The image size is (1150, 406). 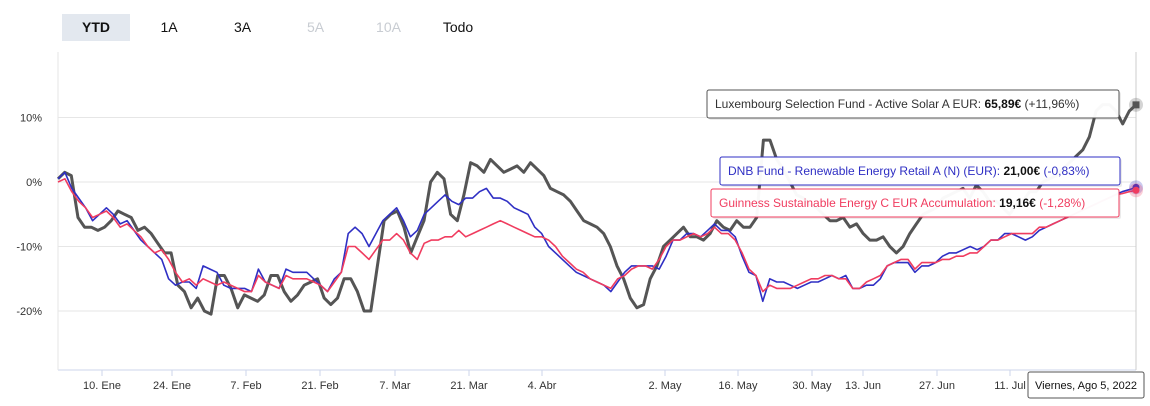 I want to click on crosshair: Viernes, Ago 5, 2022, so click(x=1086, y=225).